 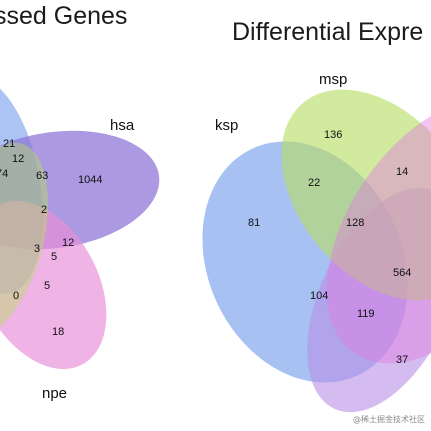 I want to click on count-label: 21, so click(x=9, y=144).